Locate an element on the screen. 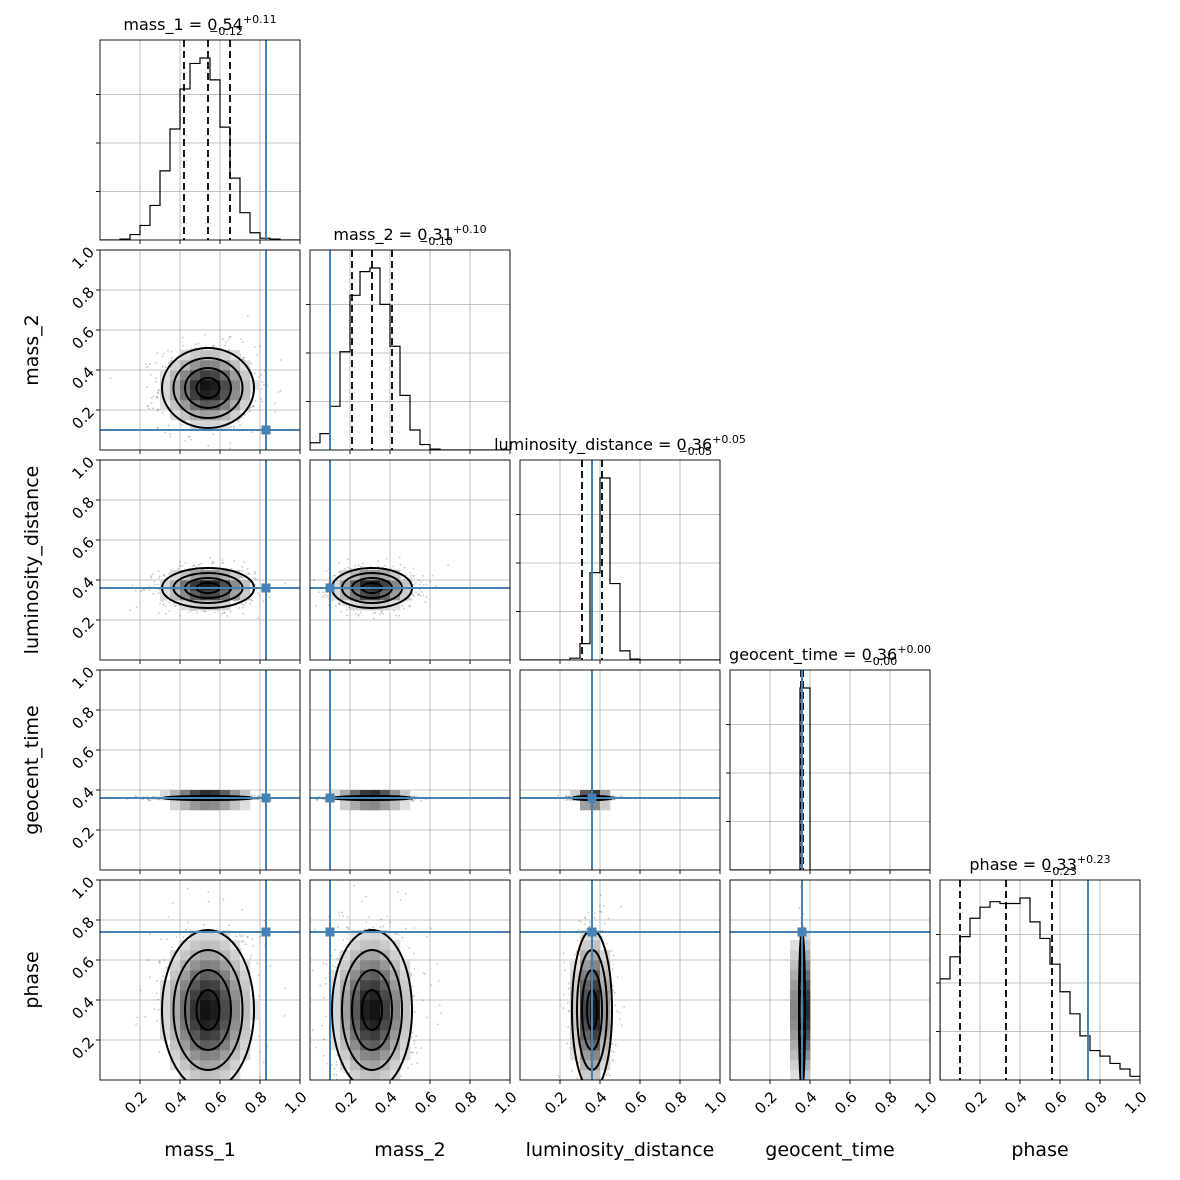  y-axis-label-luminosity_distance: luminosity_distance is located at coordinates (32, 560).